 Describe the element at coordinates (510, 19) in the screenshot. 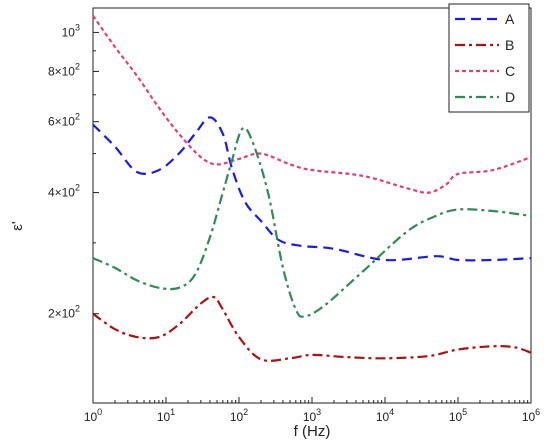

I see `legend-label-a: A` at that location.